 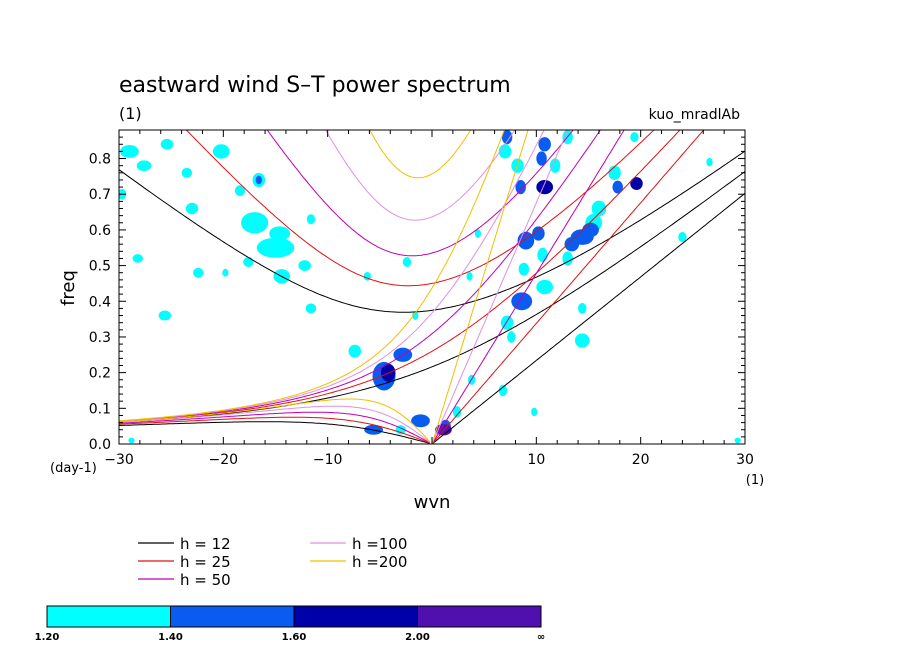 I want to click on x-tick-label: 30, so click(x=745, y=460).